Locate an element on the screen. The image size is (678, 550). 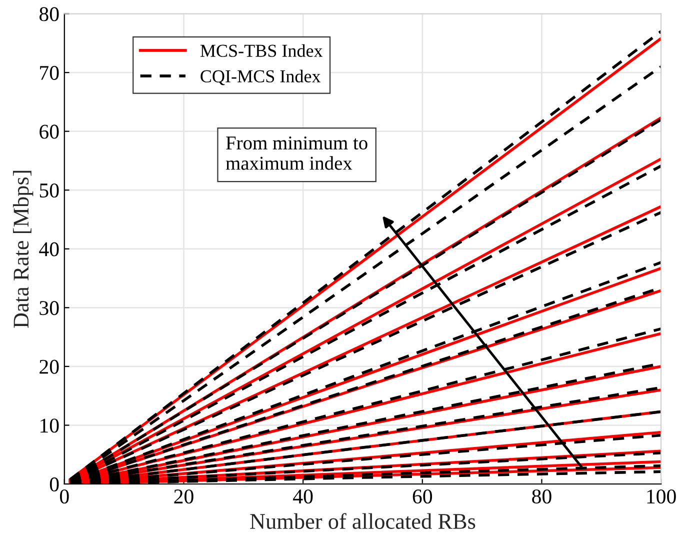
y-tick-label: 20 is located at coordinates (49, 367).